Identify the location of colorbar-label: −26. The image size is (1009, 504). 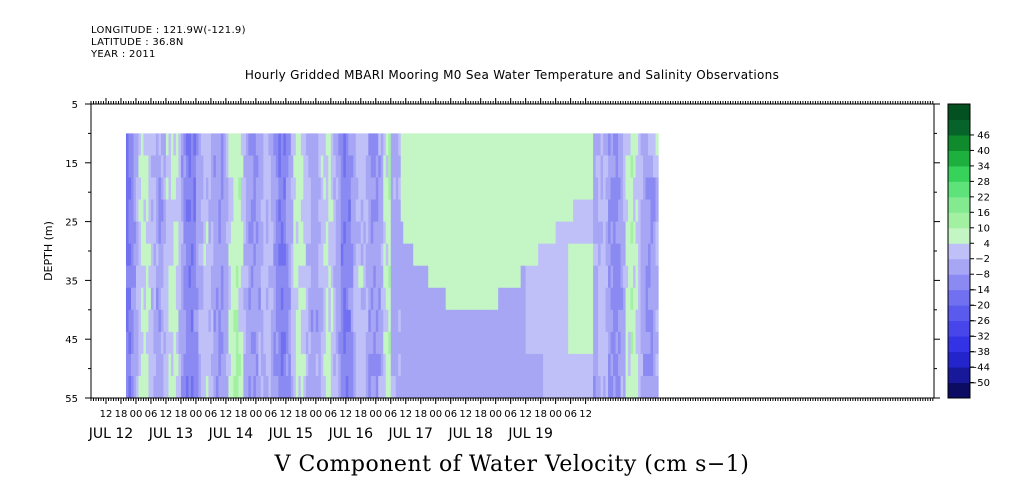
(979, 321).